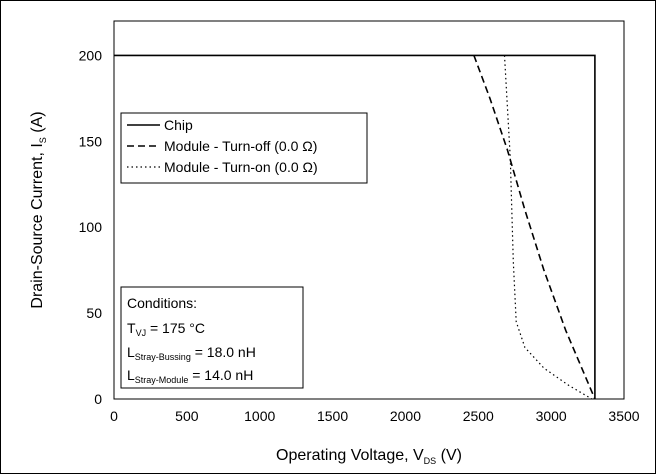 This screenshot has height=474, width=656. I want to click on conditions-title: Conditions:, so click(162, 303).